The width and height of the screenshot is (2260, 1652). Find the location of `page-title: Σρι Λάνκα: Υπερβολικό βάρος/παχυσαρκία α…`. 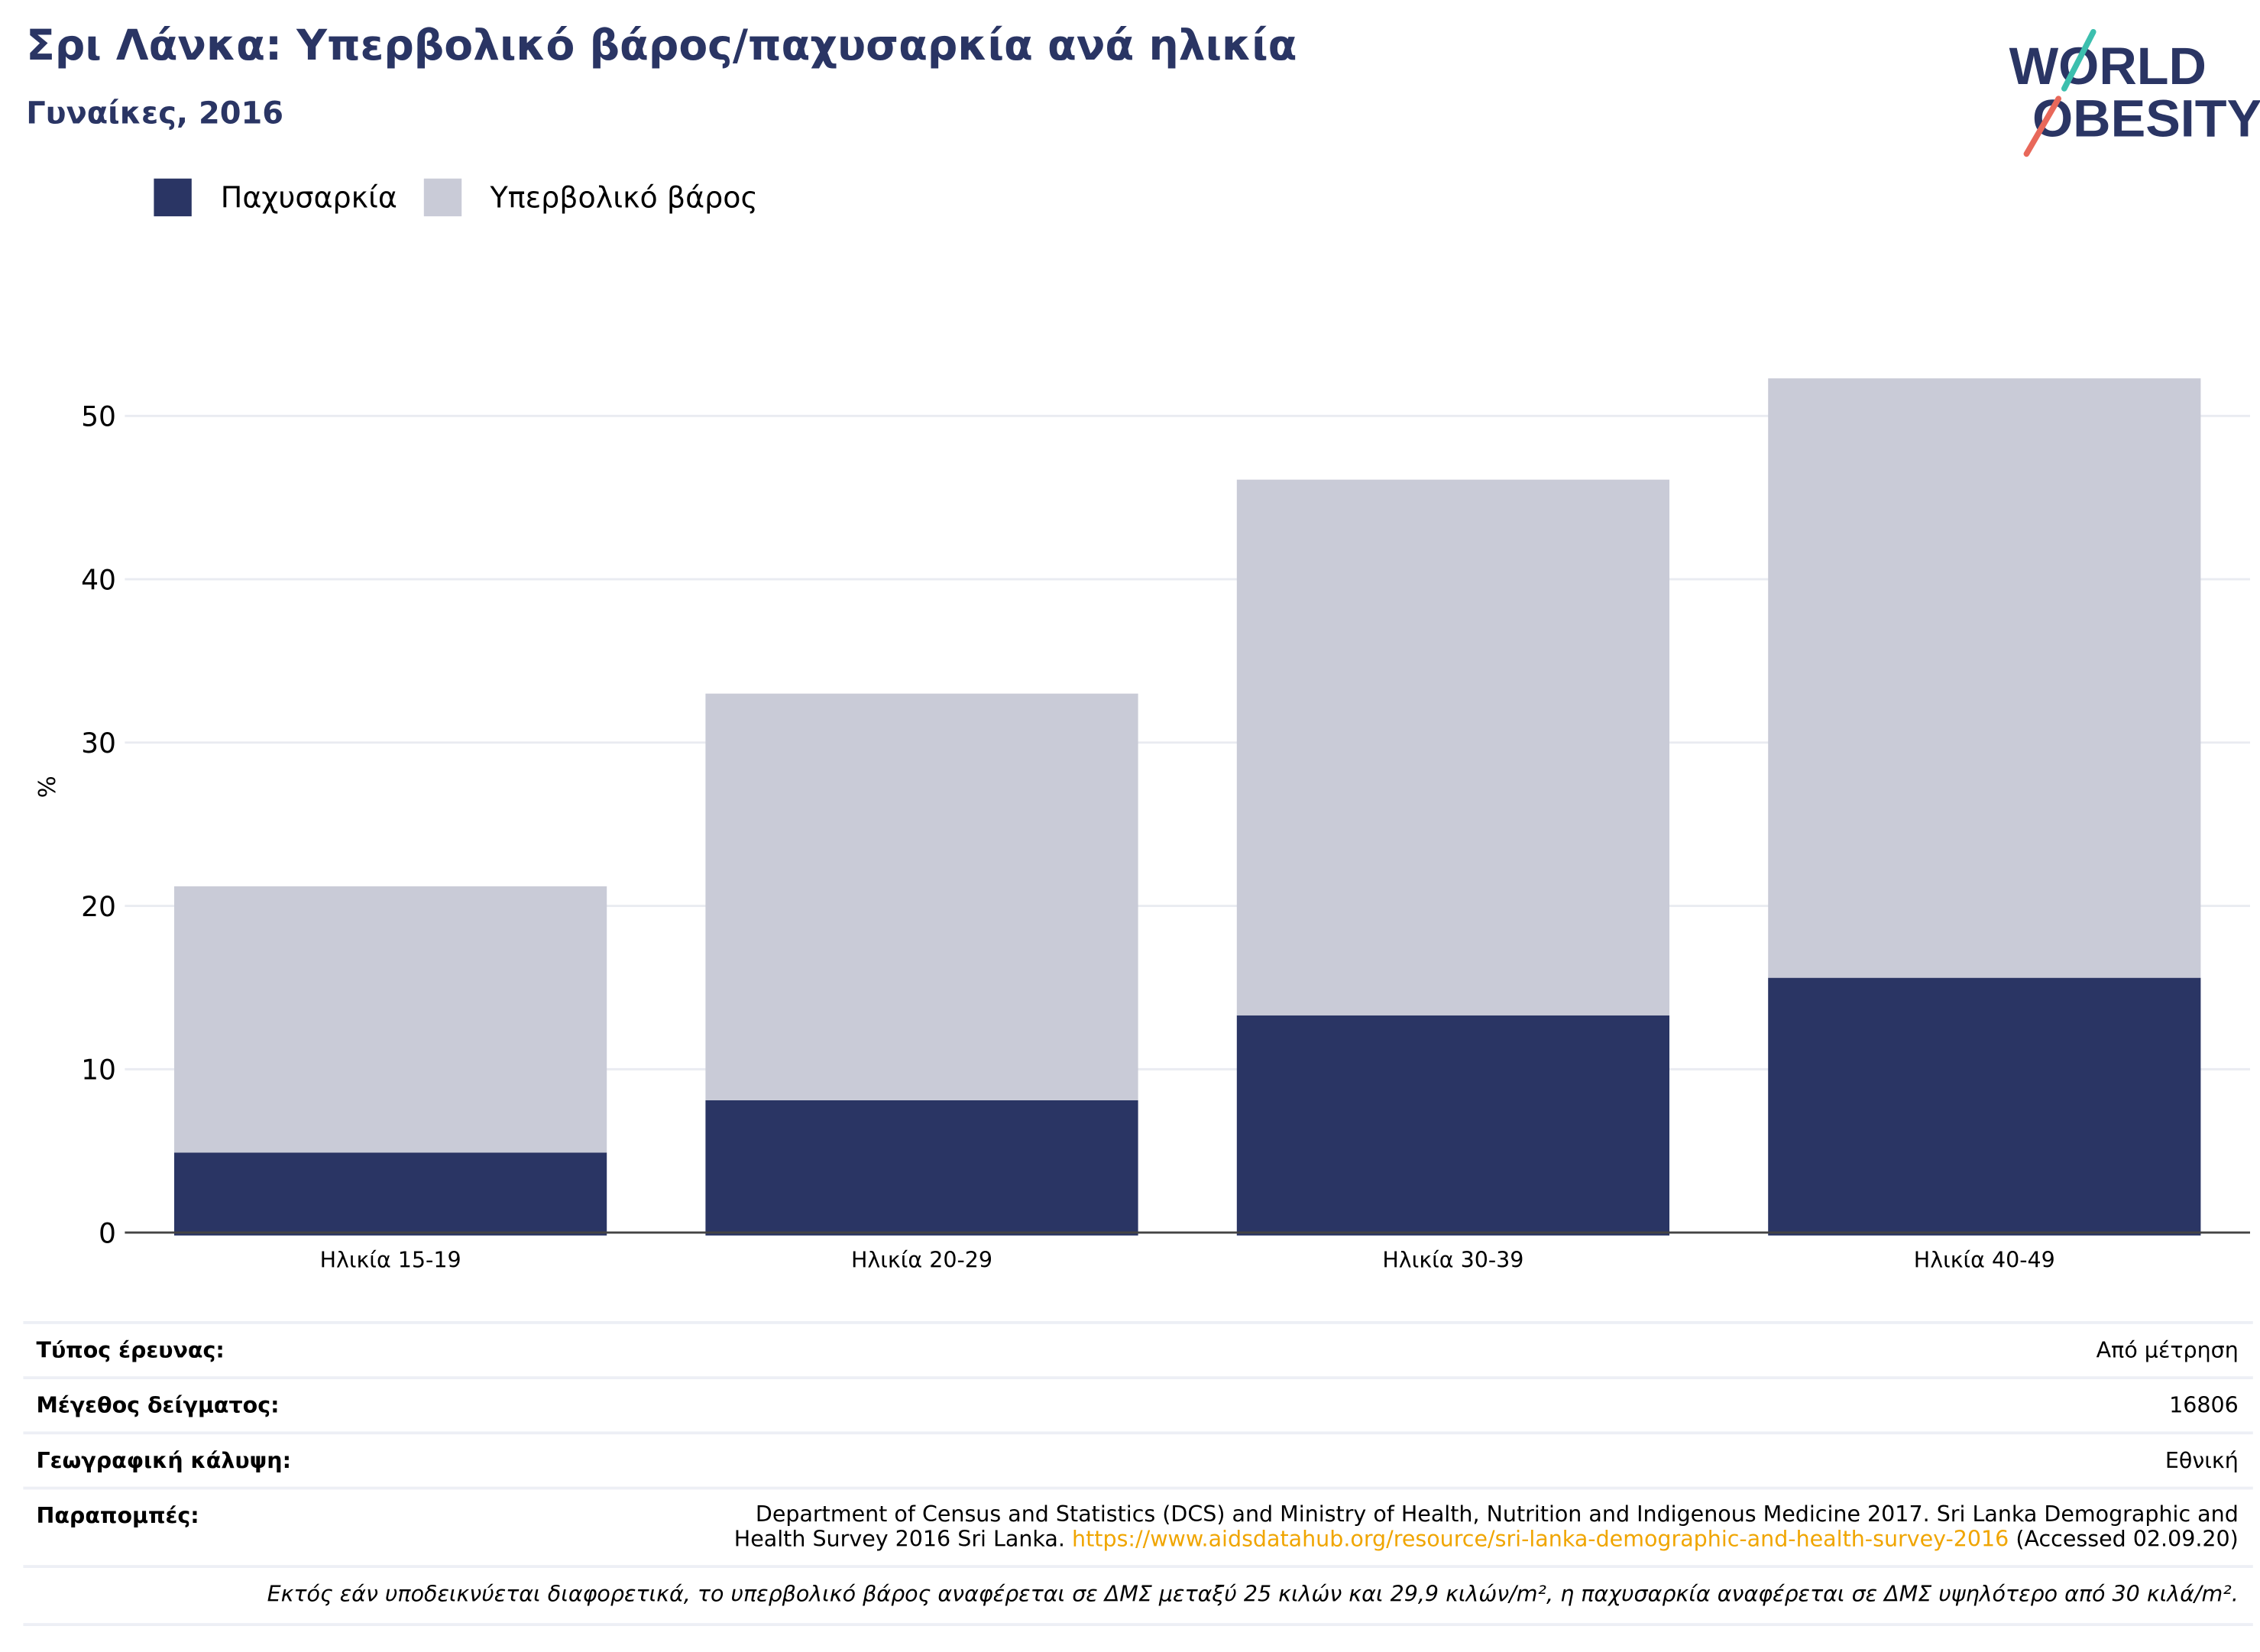

page-title: Σρι Λάνκα: Υπερβολικό βάρος/παχυσαρκία α… is located at coordinates (661, 45).